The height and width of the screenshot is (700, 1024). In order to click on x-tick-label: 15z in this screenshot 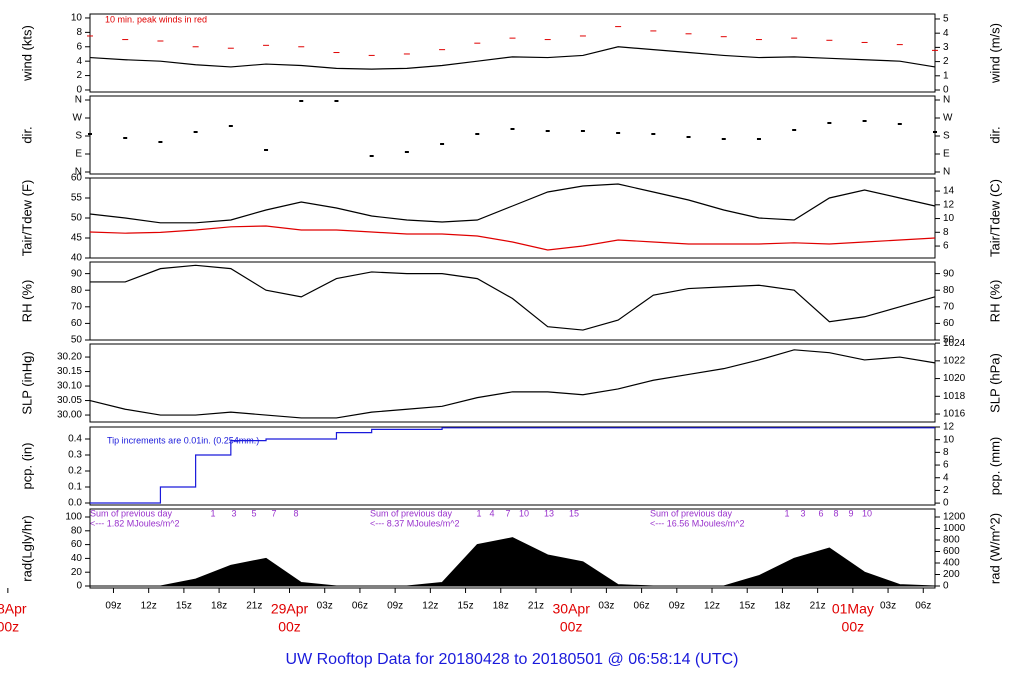, I will do `click(465, 606)`.